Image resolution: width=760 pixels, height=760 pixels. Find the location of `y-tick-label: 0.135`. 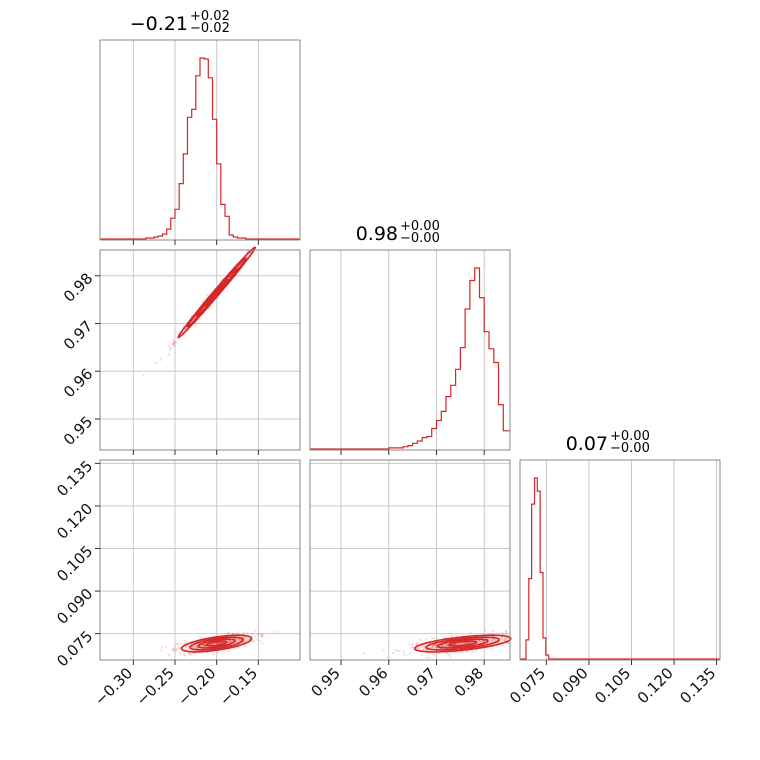

y-tick-label: 0.135 is located at coordinates (74, 478).